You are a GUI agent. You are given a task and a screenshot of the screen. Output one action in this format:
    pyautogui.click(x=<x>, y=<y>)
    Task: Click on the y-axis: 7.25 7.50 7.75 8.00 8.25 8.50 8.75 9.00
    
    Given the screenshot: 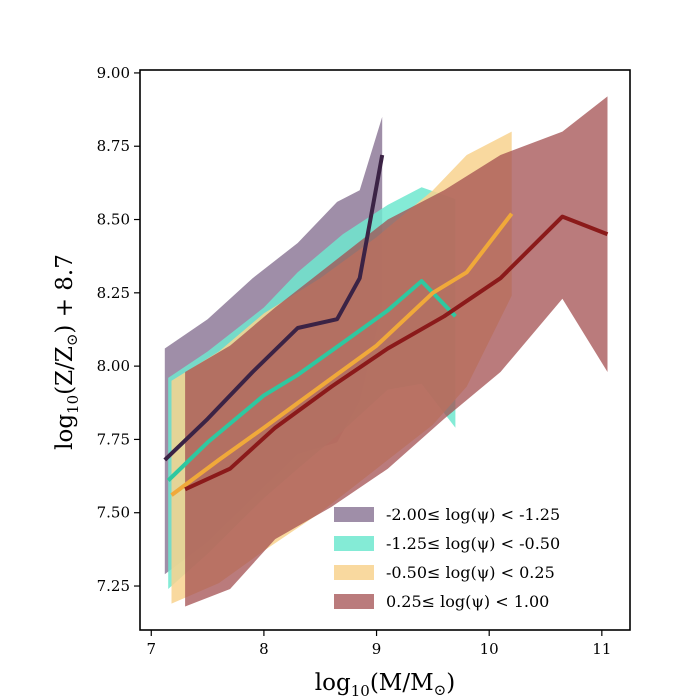 What is the action you would take?
    pyautogui.click(x=118, y=329)
    